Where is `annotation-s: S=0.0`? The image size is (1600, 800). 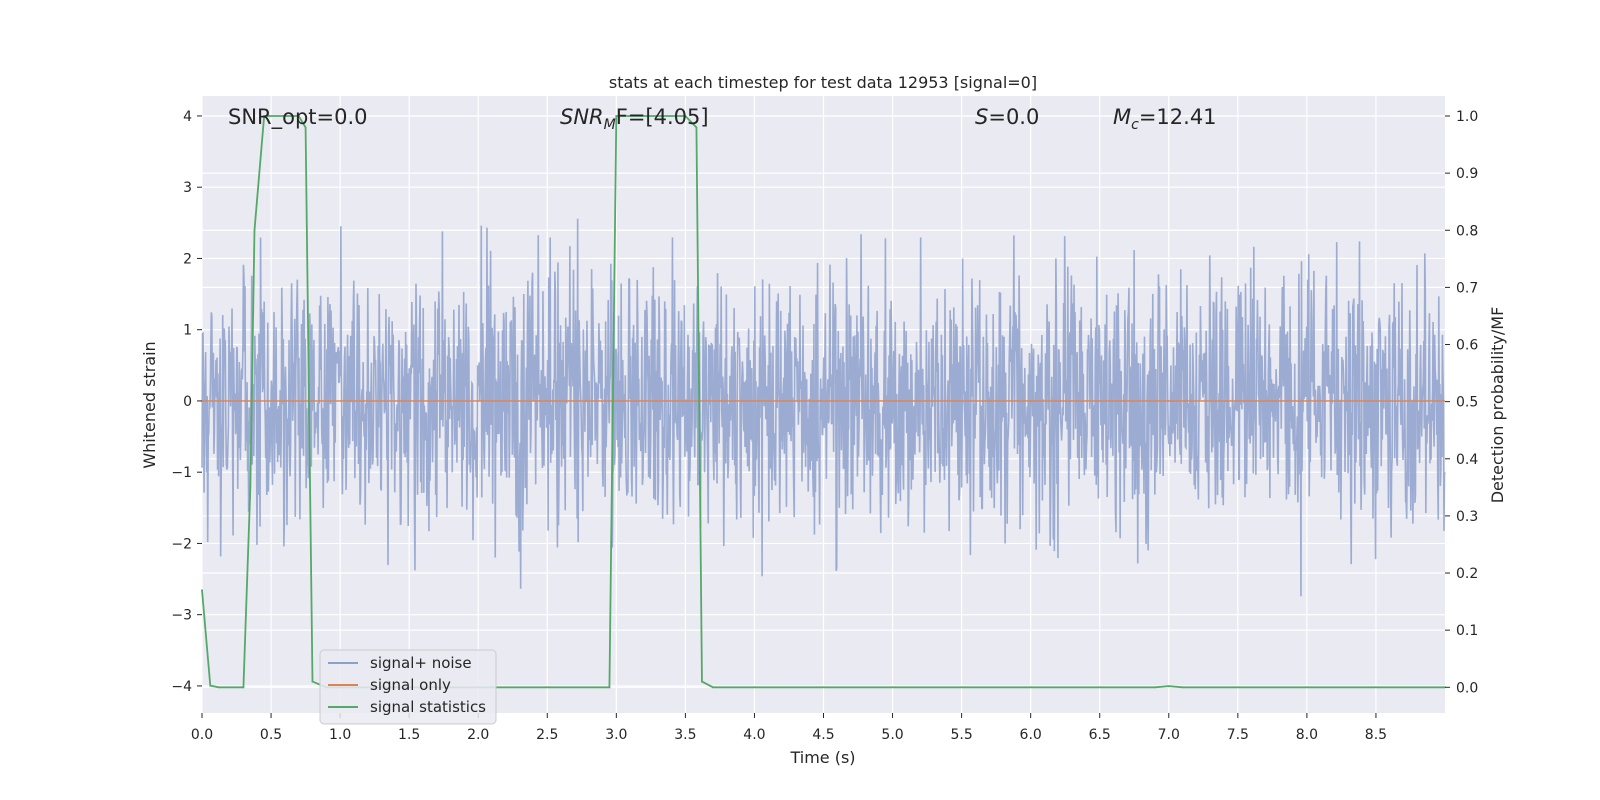
annotation-s: S=0.0 is located at coordinates (1007, 117).